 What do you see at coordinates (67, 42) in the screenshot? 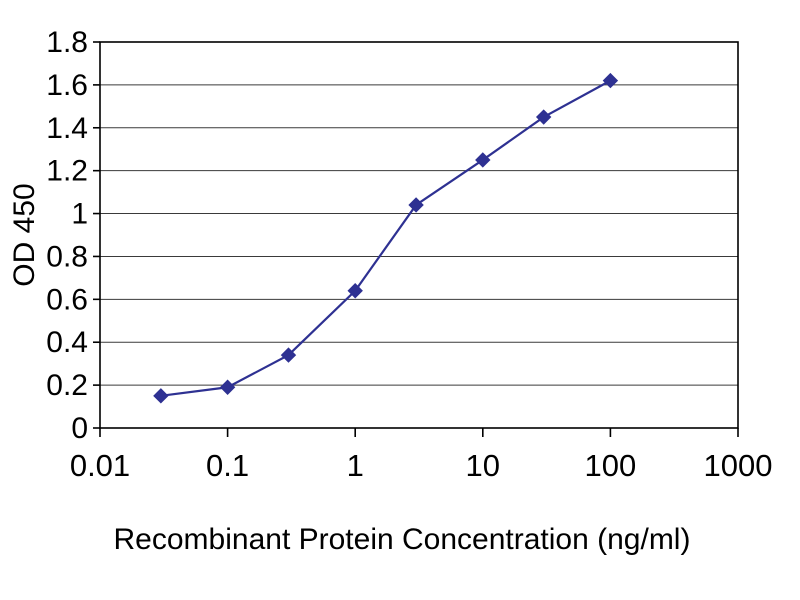
I see `y-tick-label: 1.8` at bounding box center [67, 42].